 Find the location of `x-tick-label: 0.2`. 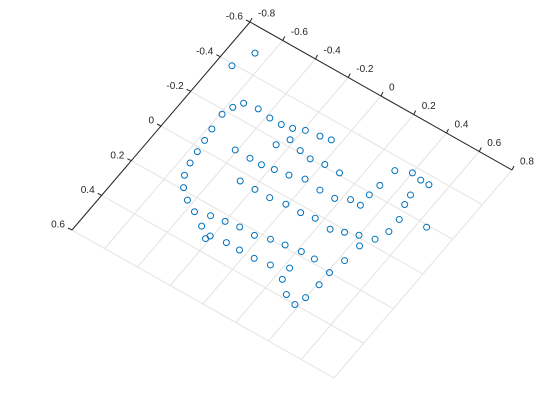

x-tick-label: 0.2 is located at coordinates (429, 106).